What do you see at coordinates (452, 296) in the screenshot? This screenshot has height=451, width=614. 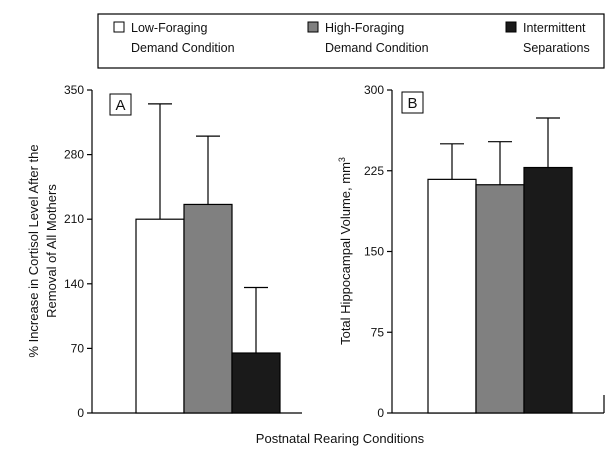 I see `panel-b-bar-low-foraging` at bounding box center [452, 296].